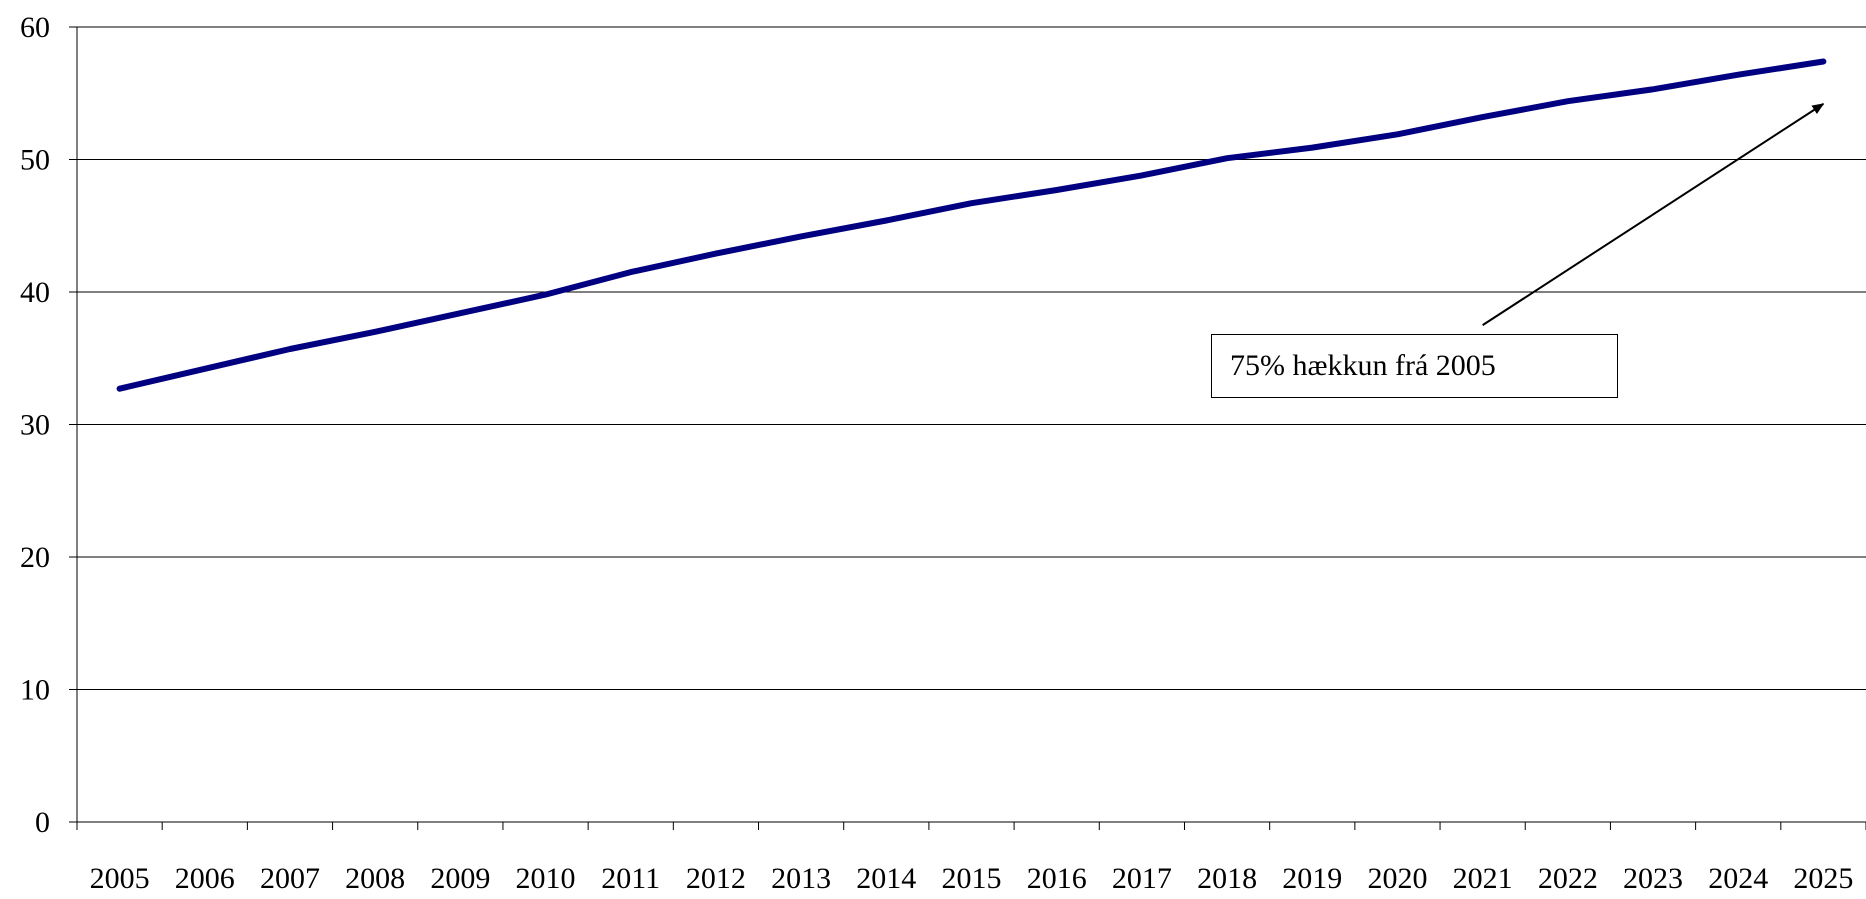  I want to click on x-tick-label: 2013, so click(801, 878).